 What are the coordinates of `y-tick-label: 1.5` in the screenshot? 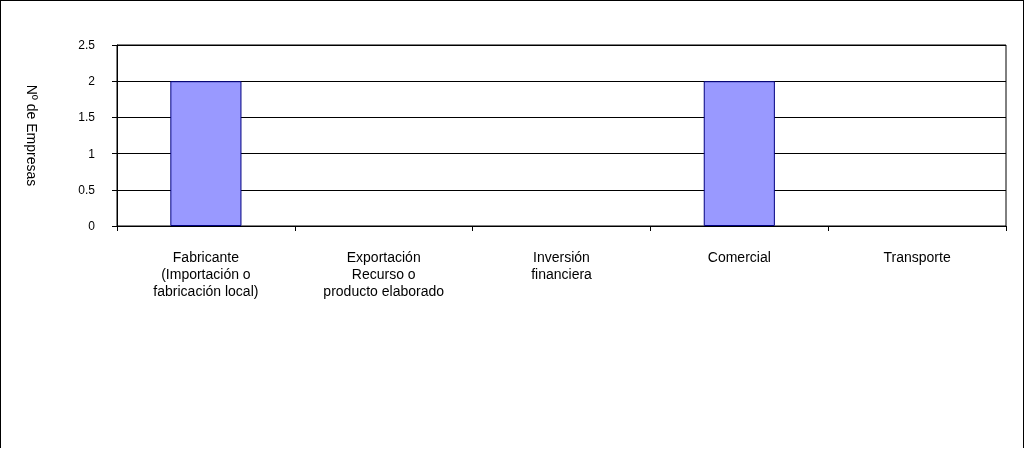 It's located at (87, 117).